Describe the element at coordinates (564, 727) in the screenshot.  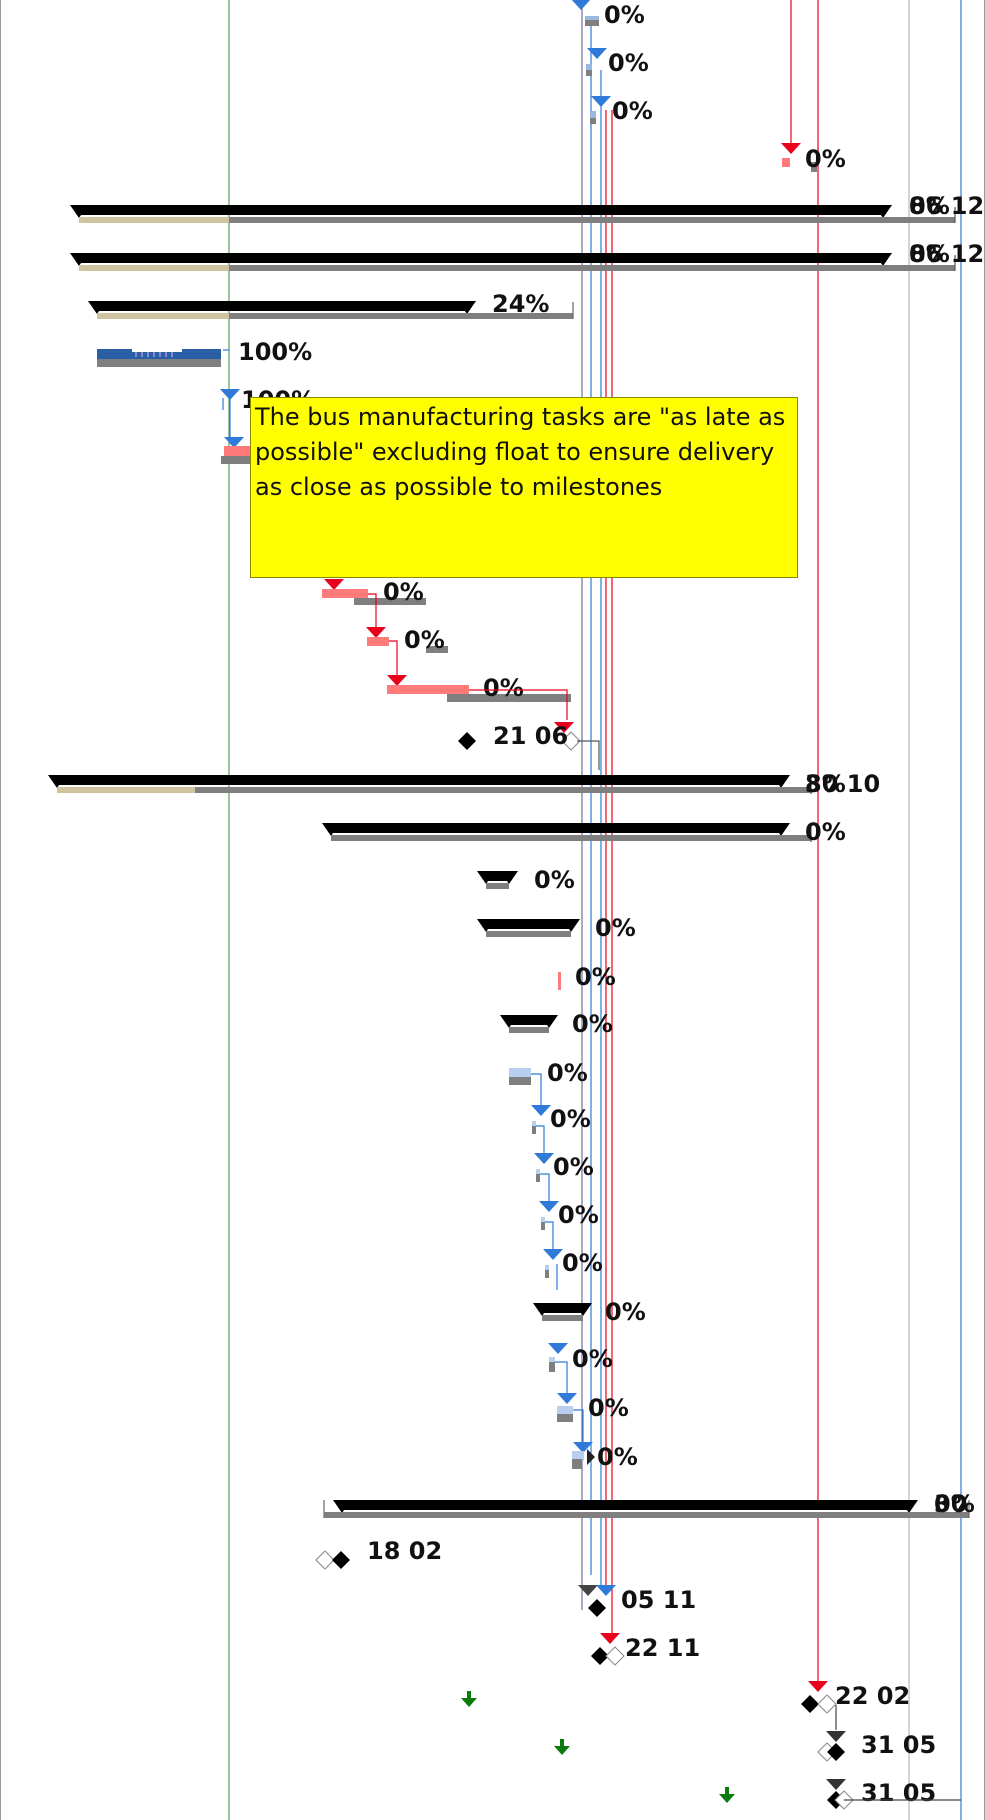
I see `link-arrow-row15` at that location.